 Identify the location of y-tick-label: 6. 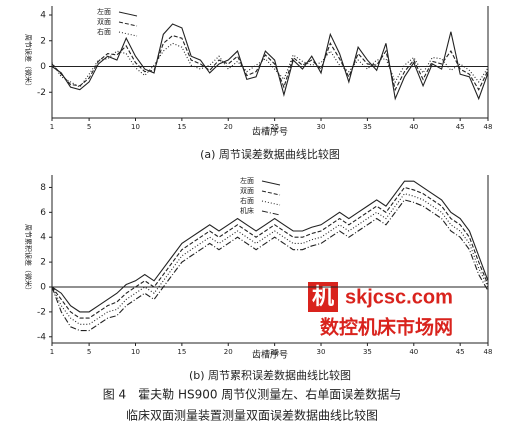
(43, 213).